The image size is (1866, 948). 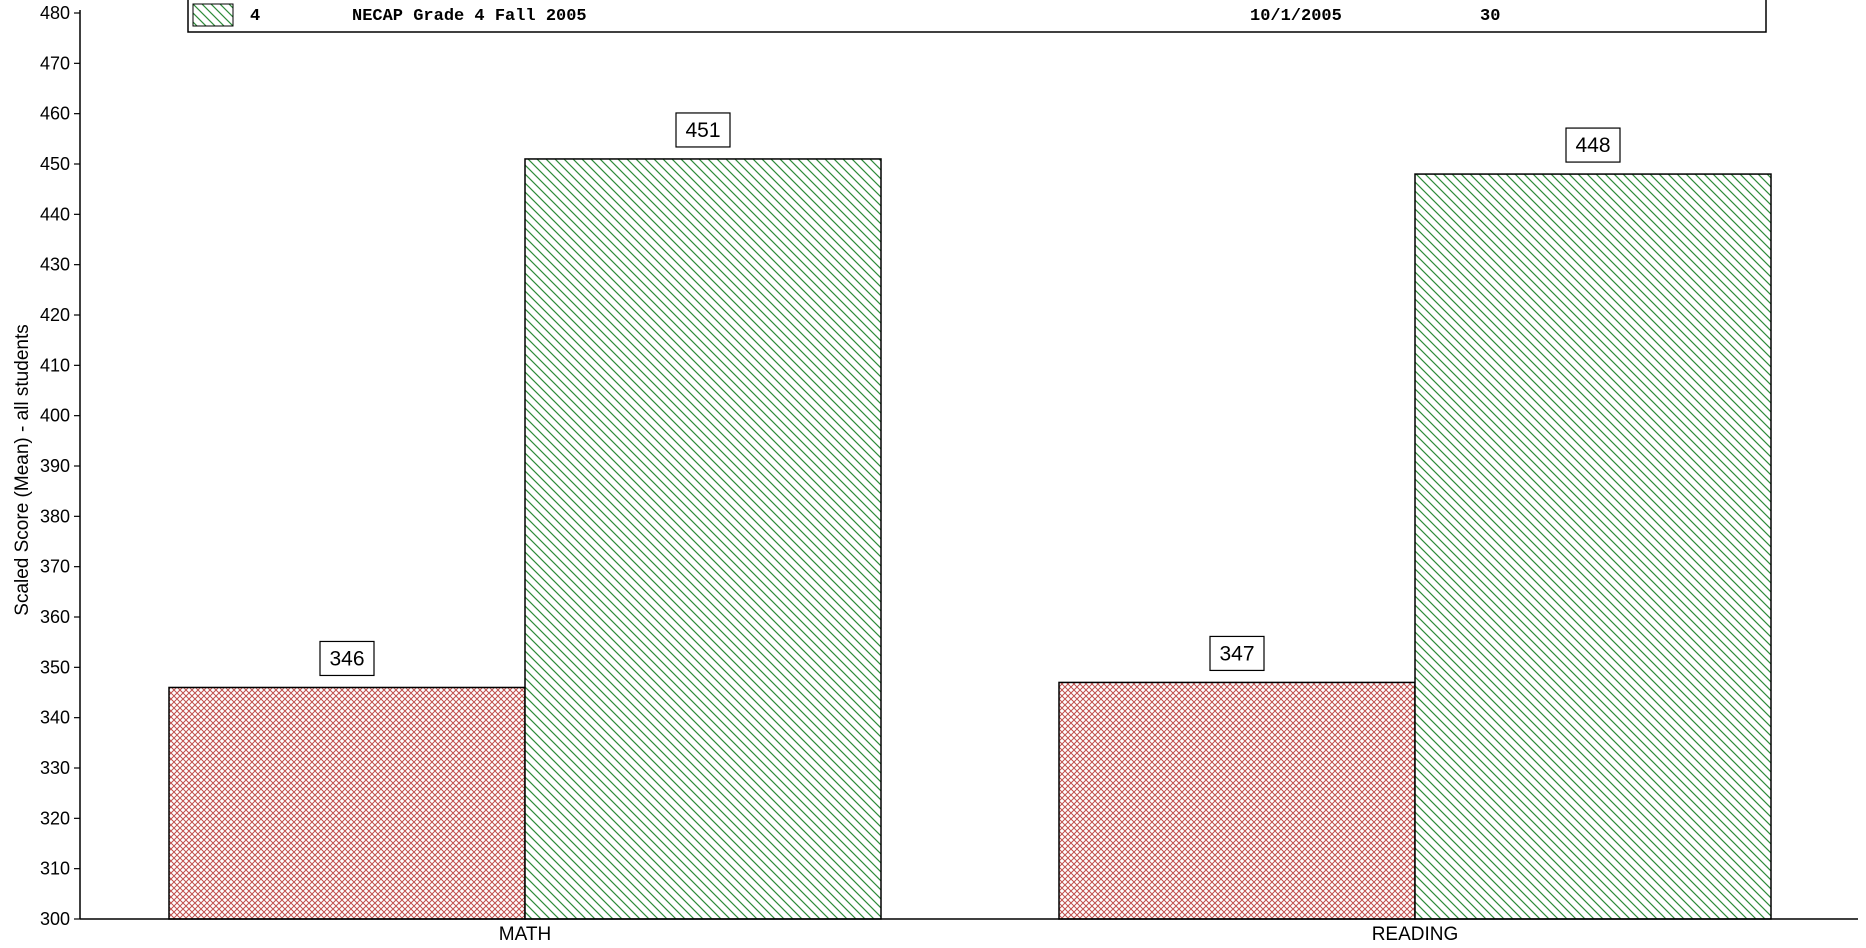 What do you see at coordinates (55, 265) in the screenshot?
I see `y-tick-label: 430` at bounding box center [55, 265].